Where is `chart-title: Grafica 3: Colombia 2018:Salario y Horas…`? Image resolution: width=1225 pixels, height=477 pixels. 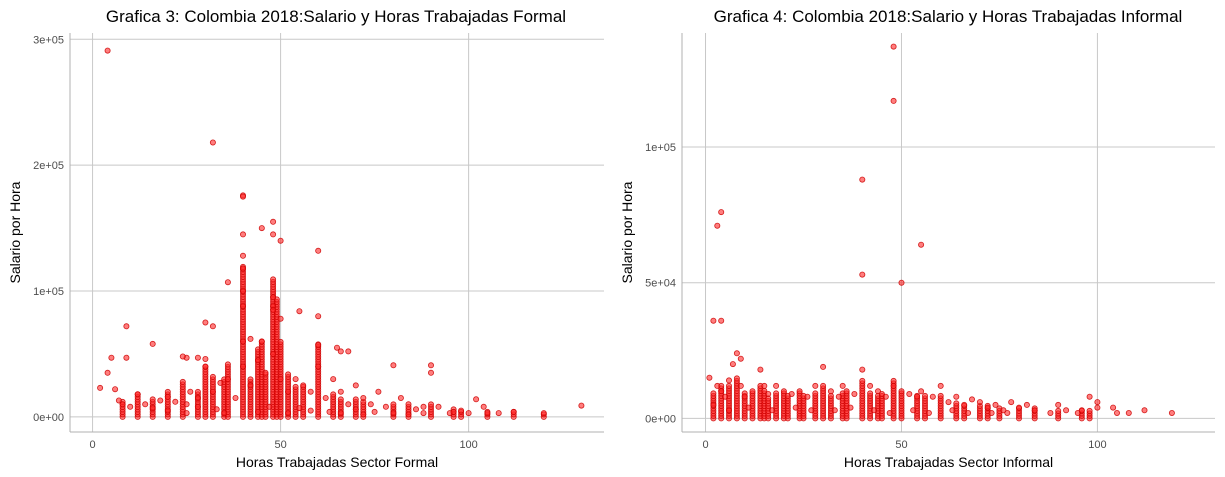
chart-title: Grafica 3: Colombia 2018:Salario y Horas… is located at coordinates (336, 16).